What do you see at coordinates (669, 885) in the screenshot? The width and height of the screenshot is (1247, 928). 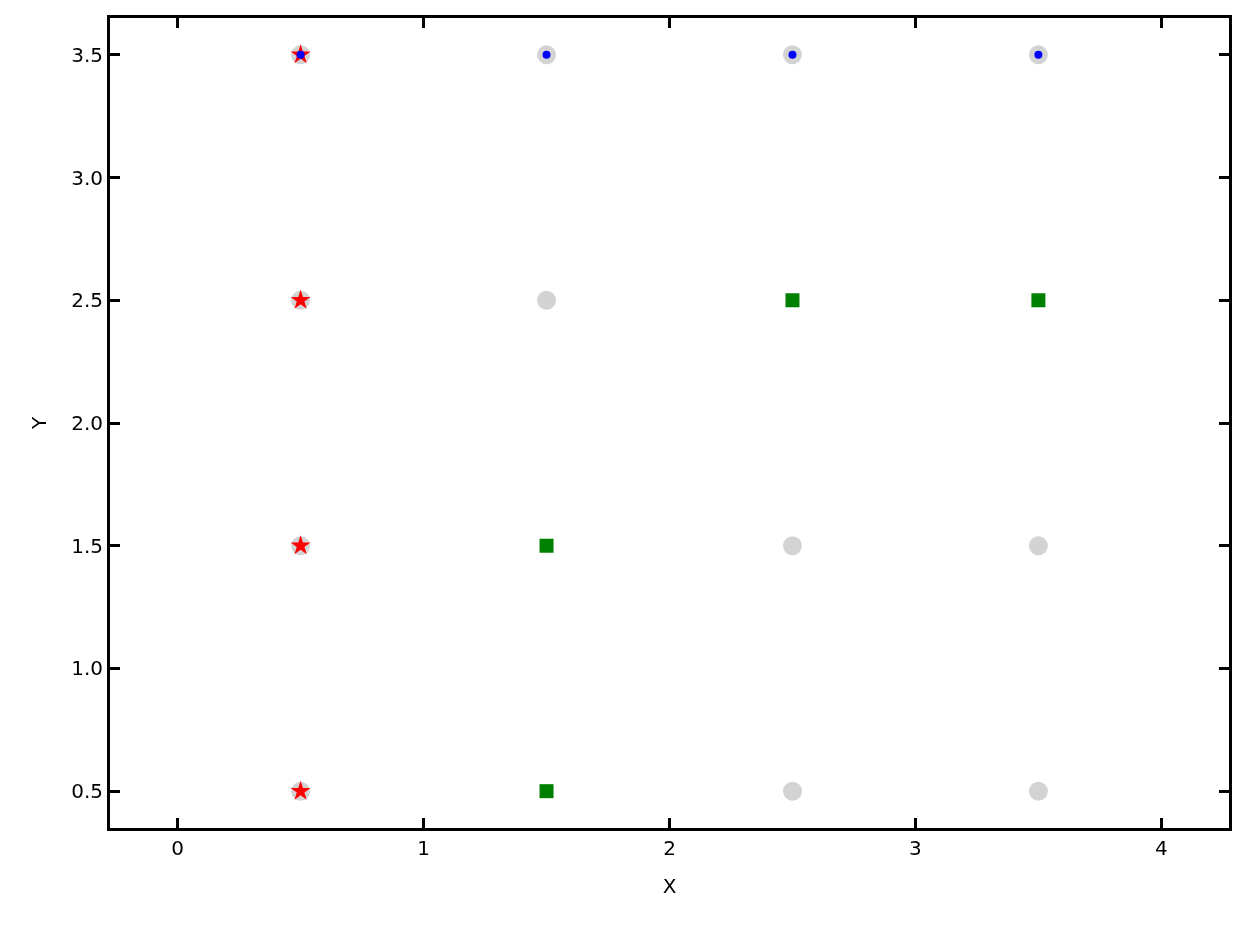 I see `x-axis-title: X` at bounding box center [669, 885].